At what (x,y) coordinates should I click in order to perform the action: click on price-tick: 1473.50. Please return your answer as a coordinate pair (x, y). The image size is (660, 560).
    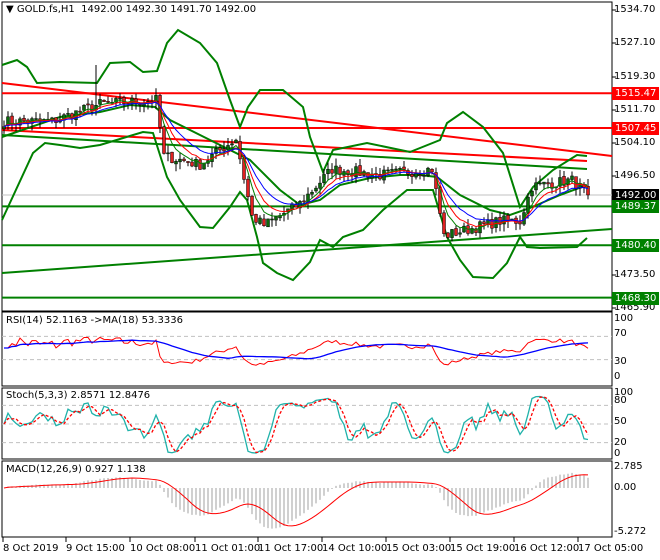
    Looking at the image, I should click on (635, 274).